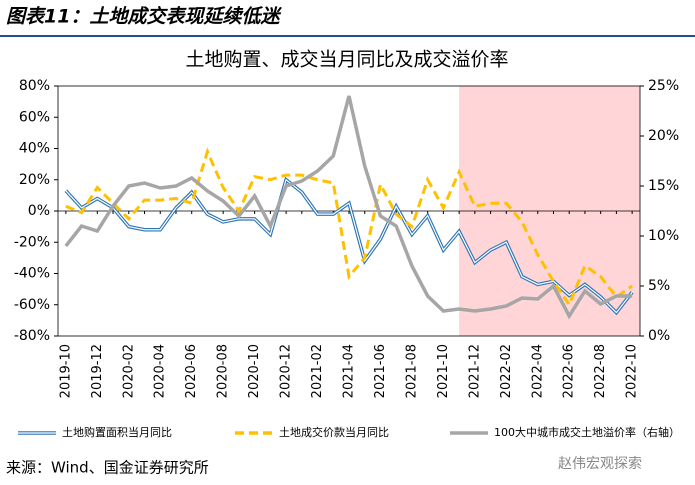 The height and width of the screenshot is (485, 695). I want to click on x-tick-label: 2021-06, so click(380, 371).